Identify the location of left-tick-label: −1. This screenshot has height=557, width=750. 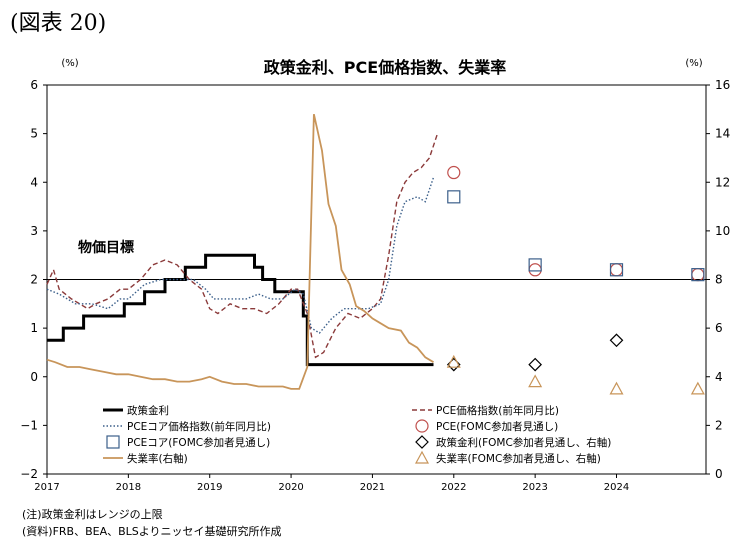
(29, 425).